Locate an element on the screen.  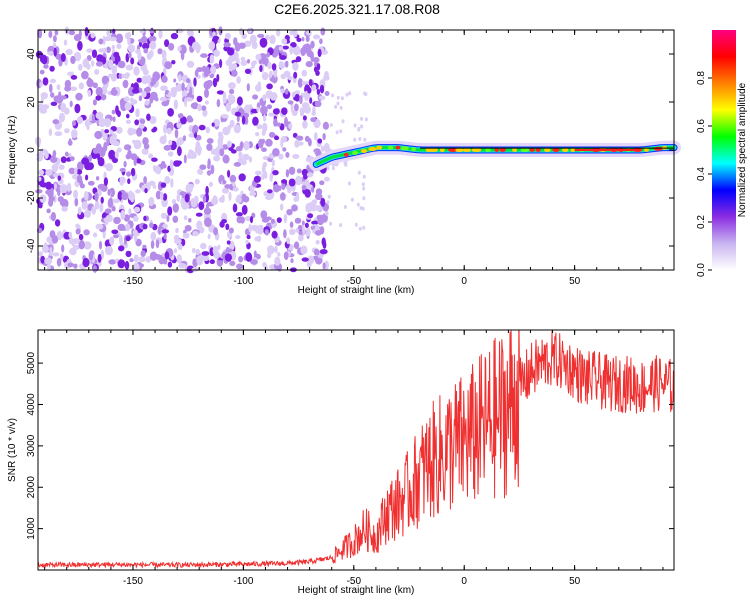
spectrogram-xtick-label: -50 is located at coordinates (354, 281).